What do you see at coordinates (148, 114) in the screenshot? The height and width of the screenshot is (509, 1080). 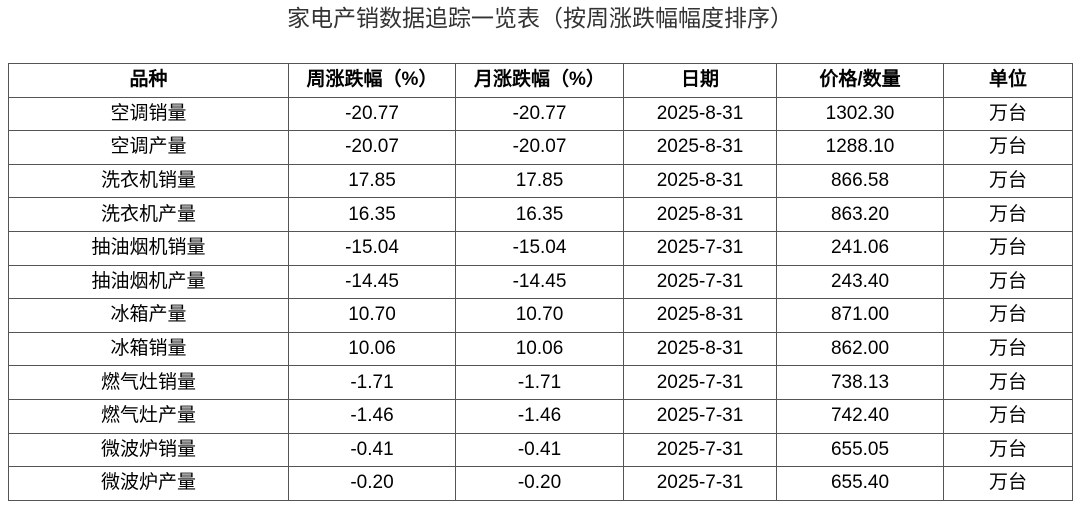 I see `table-cell: 空调销量` at bounding box center [148, 114].